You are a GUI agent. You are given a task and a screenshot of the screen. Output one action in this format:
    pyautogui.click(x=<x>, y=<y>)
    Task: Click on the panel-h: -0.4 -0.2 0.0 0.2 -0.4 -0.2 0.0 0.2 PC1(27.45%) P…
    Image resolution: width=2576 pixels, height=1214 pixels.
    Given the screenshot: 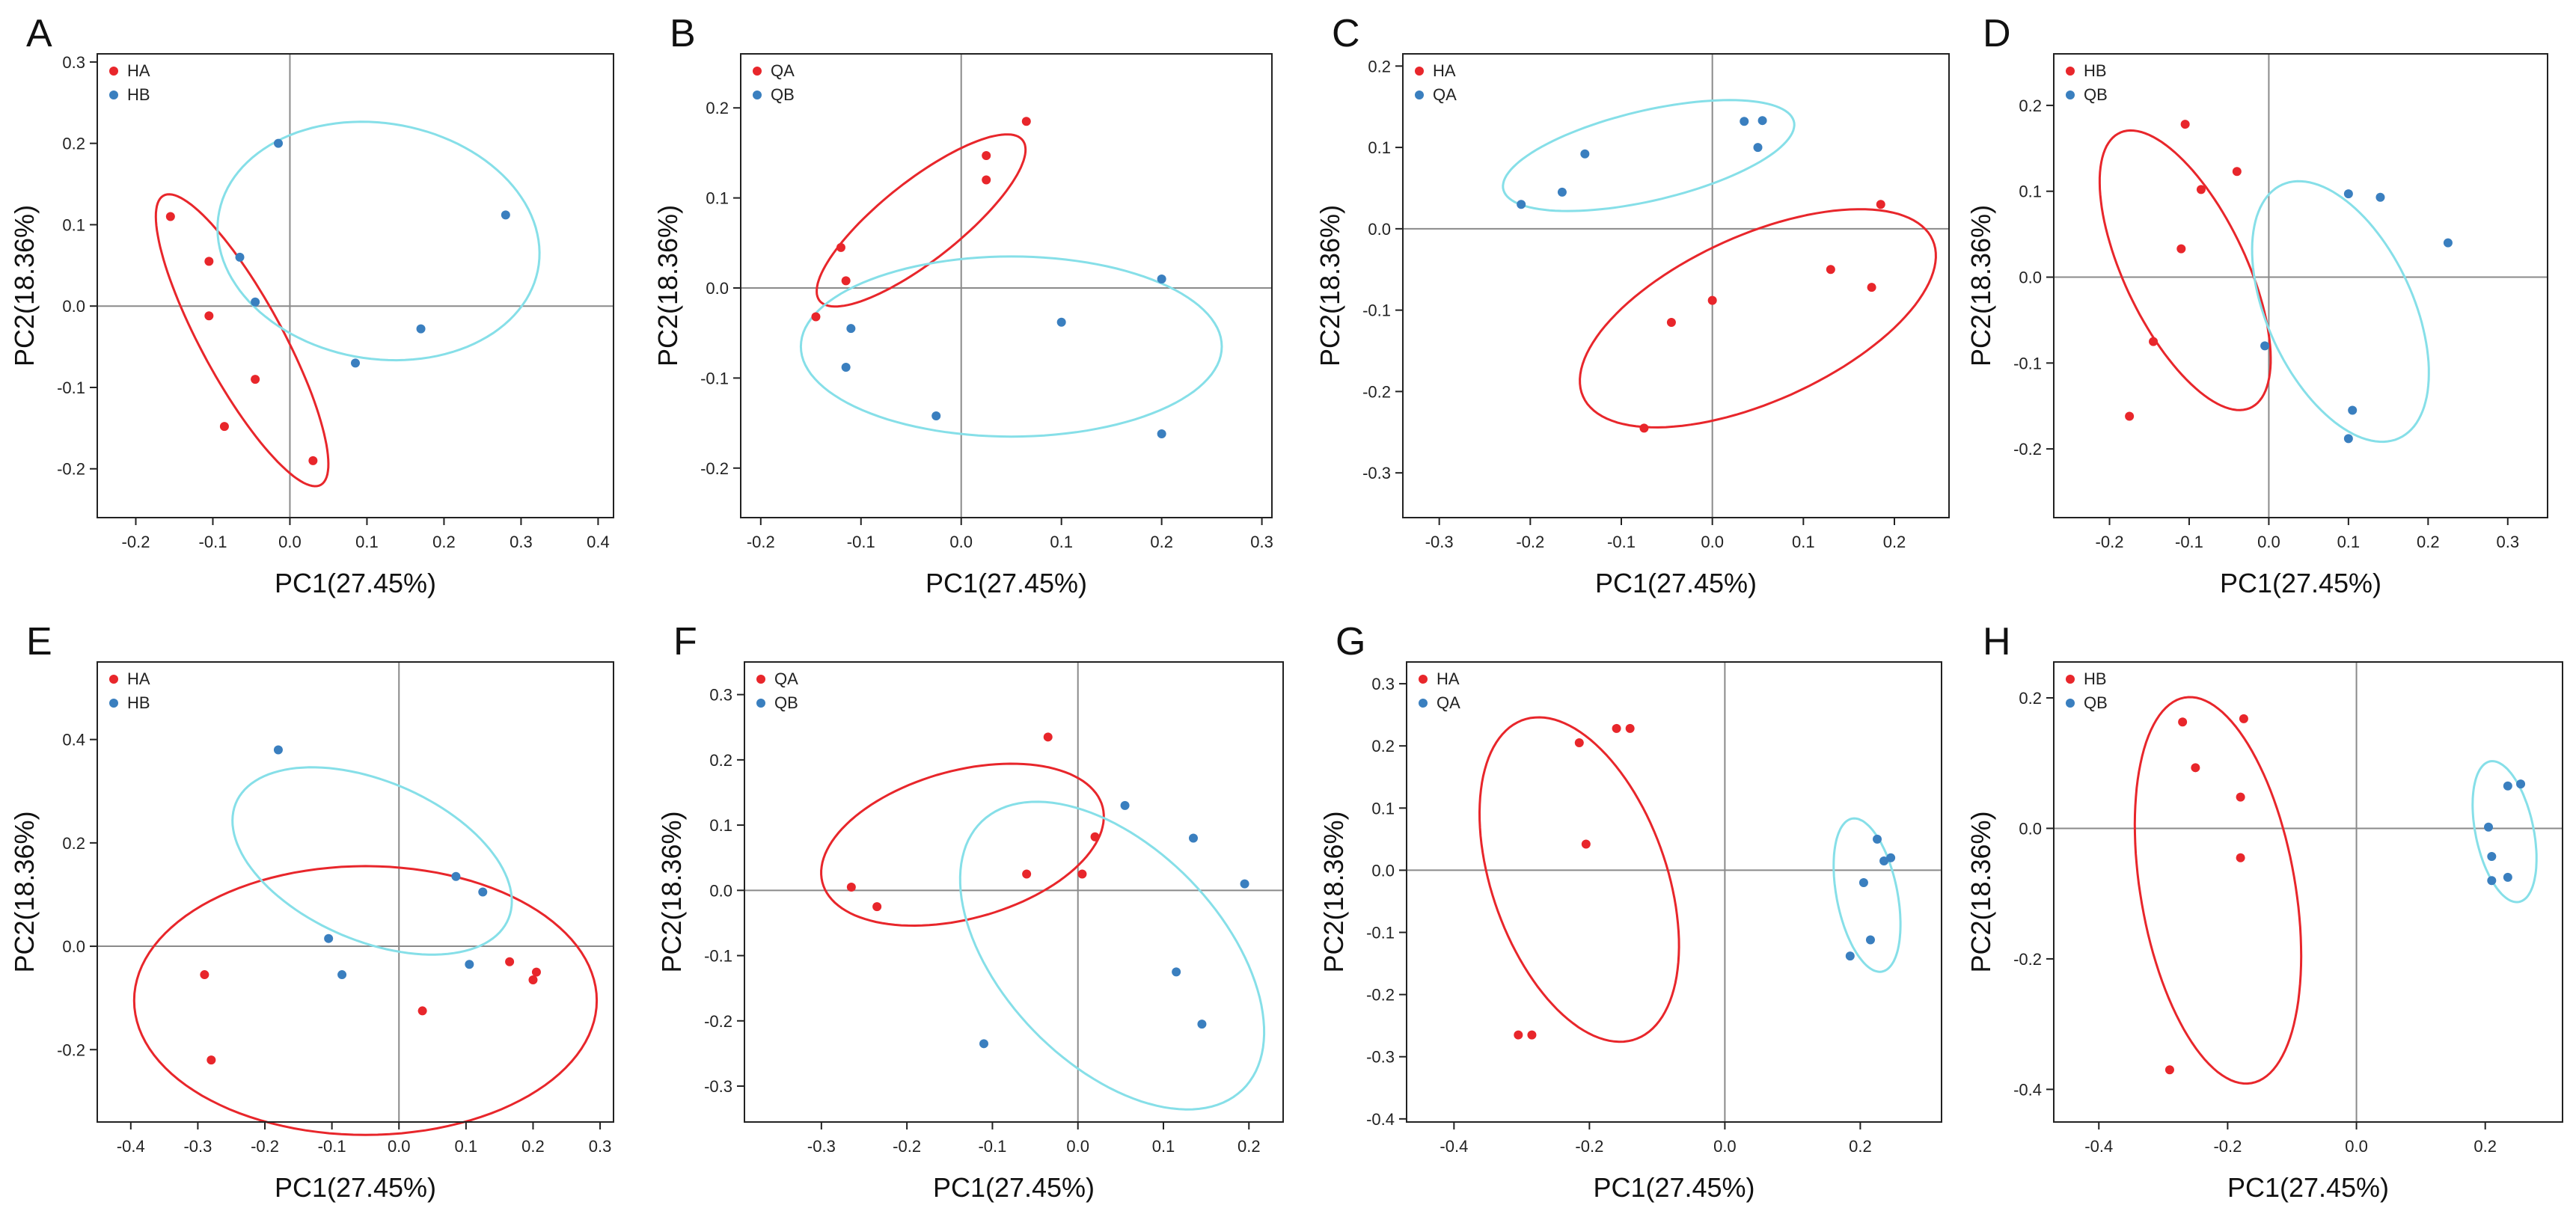 What is the action you would take?
    pyautogui.click(x=2264, y=911)
    